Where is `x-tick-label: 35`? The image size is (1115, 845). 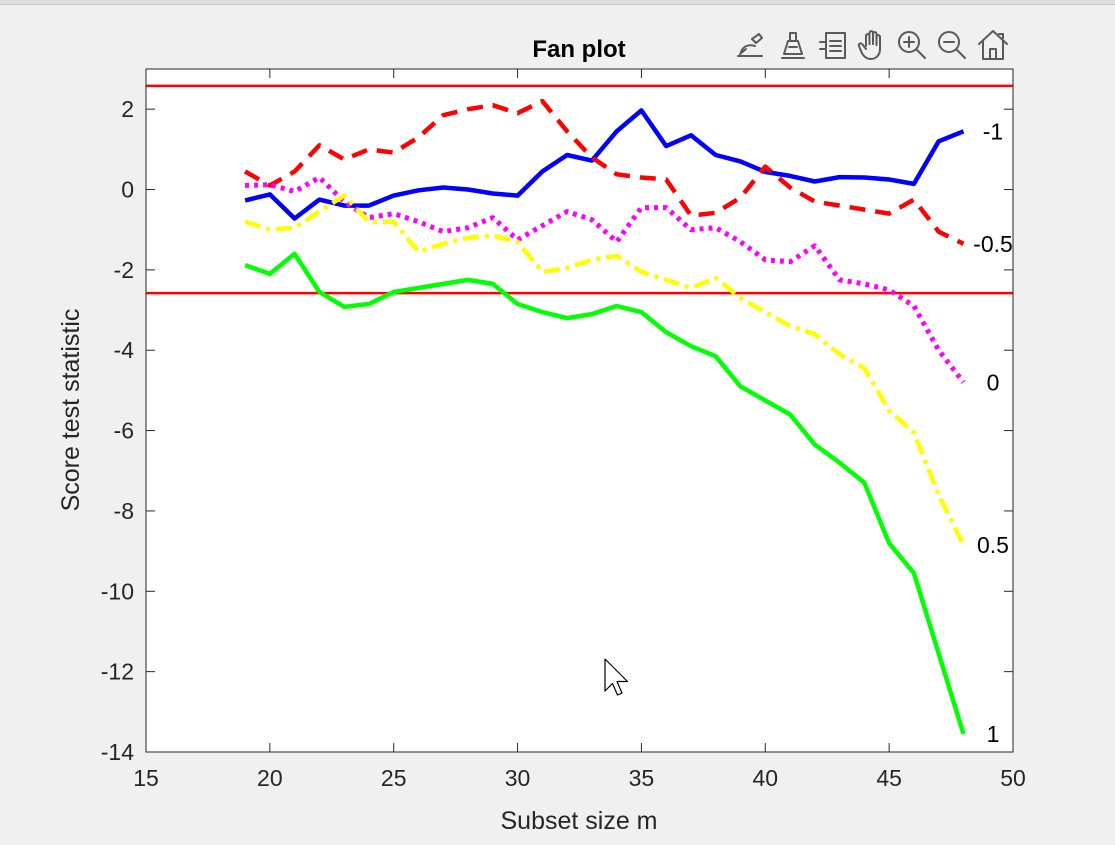 x-tick-label: 35 is located at coordinates (642, 778).